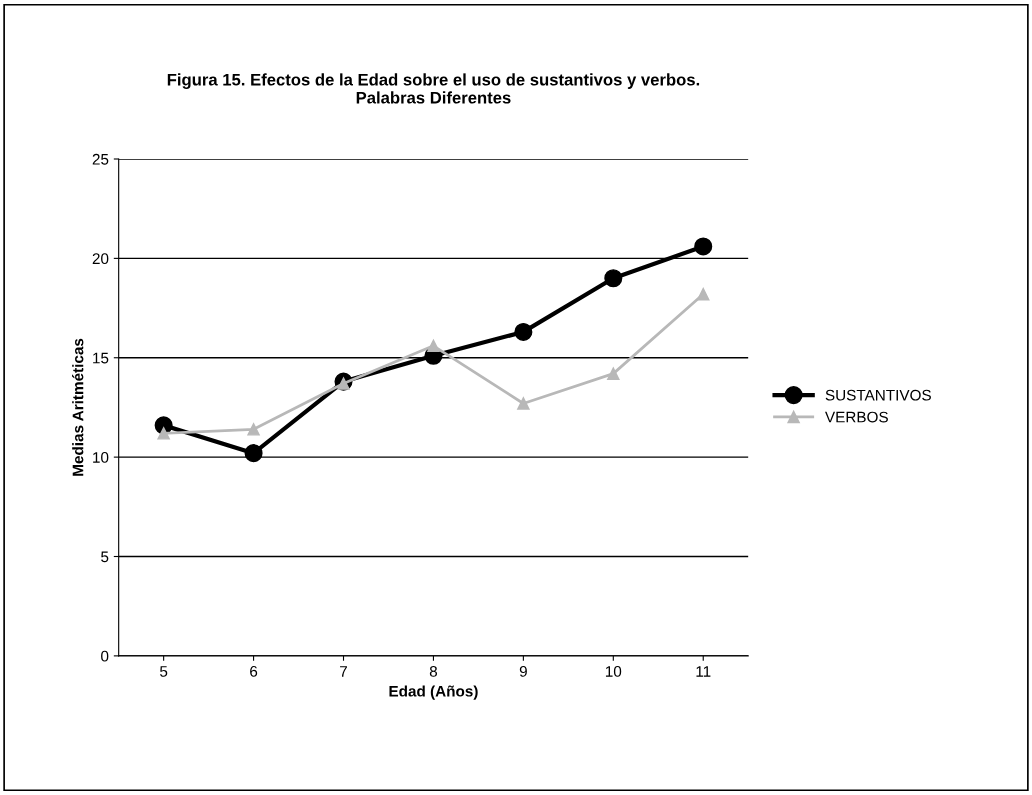  What do you see at coordinates (343, 671) in the screenshot?
I see `x-tick-label: 7` at bounding box center [343, 671].